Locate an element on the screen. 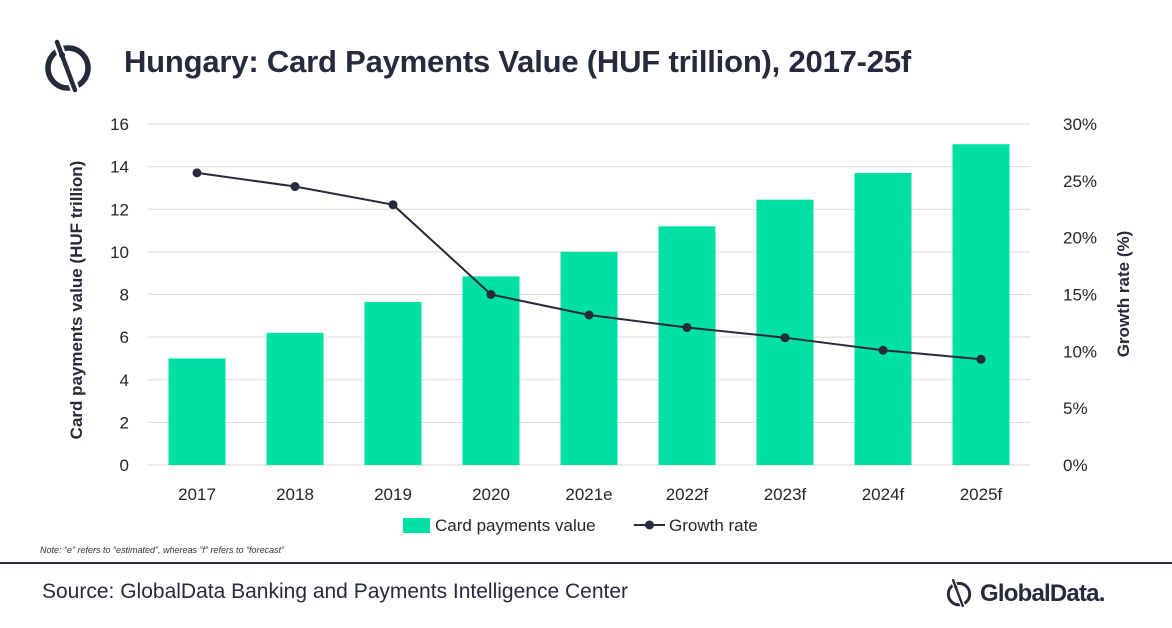 The image size is (1172, 628). x-tick-label: 2023f is located at coordinates (785, 494).